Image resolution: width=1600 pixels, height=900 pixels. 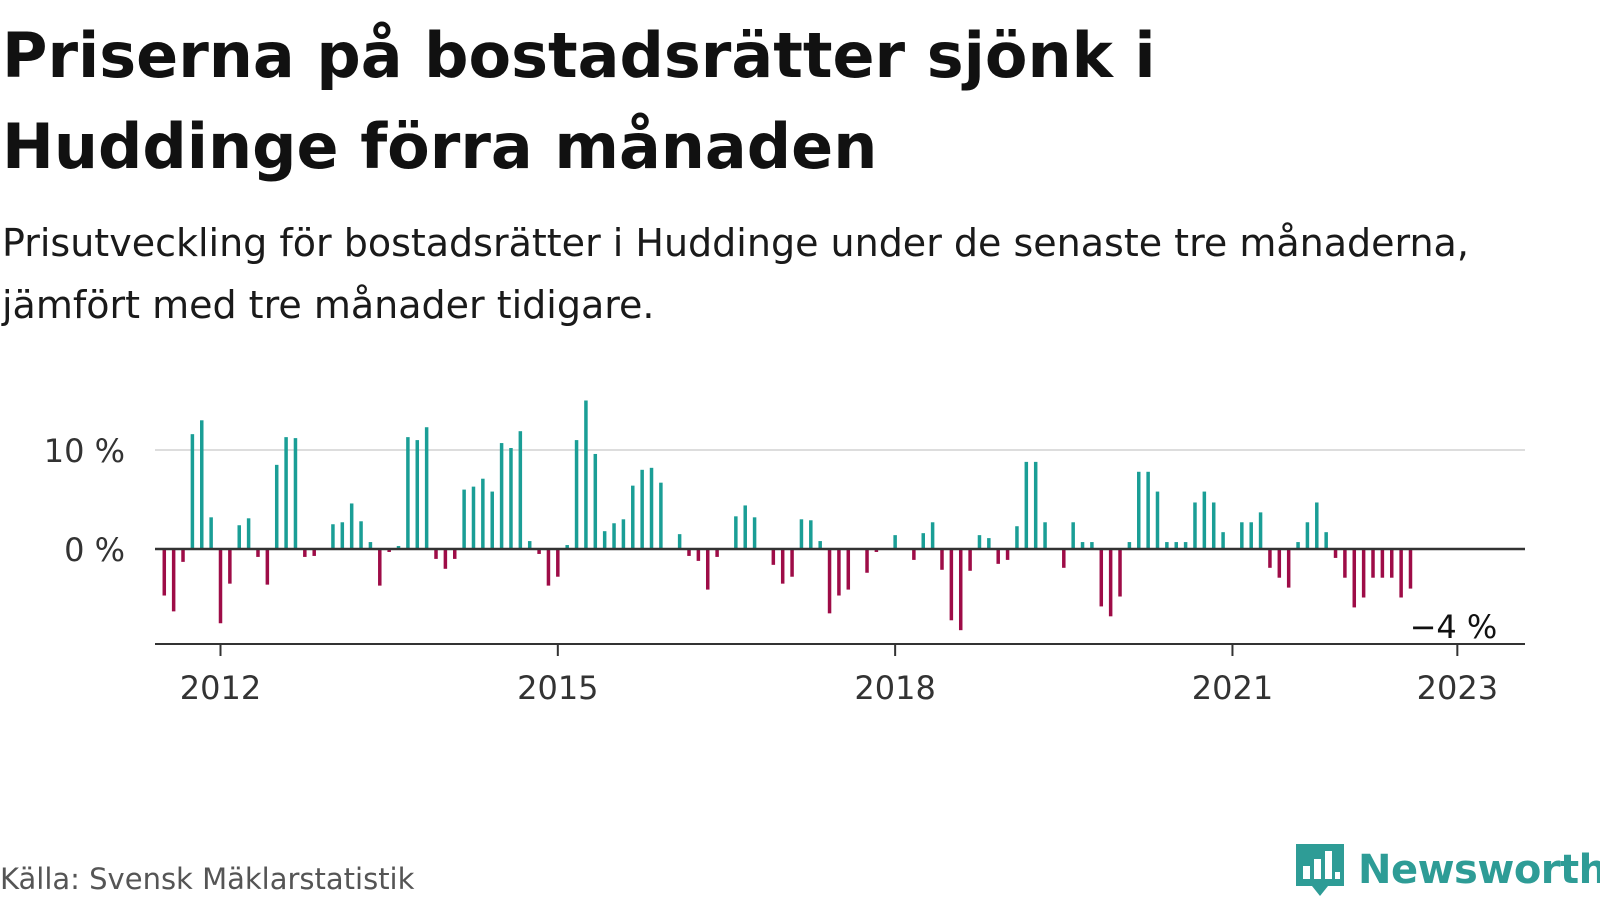 I want to click on source-note: Källa: Svensk Mäklarstatistik, so click(x=207, y=879).